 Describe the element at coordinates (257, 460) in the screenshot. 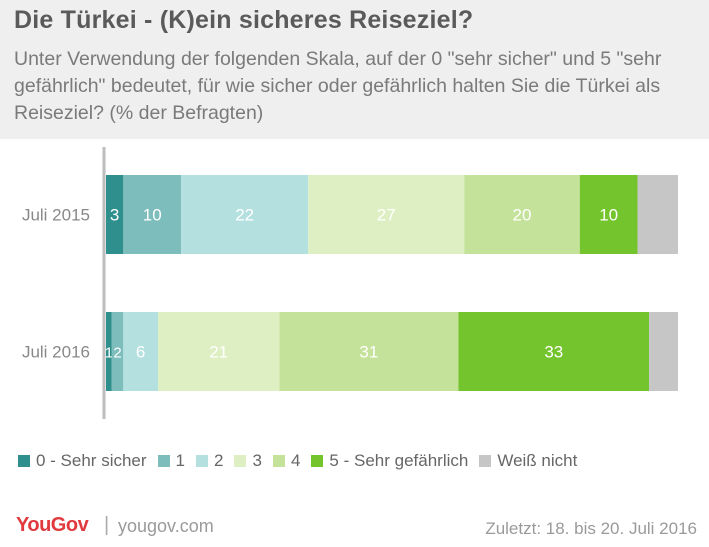

I see `legend-label: 3` at that location.